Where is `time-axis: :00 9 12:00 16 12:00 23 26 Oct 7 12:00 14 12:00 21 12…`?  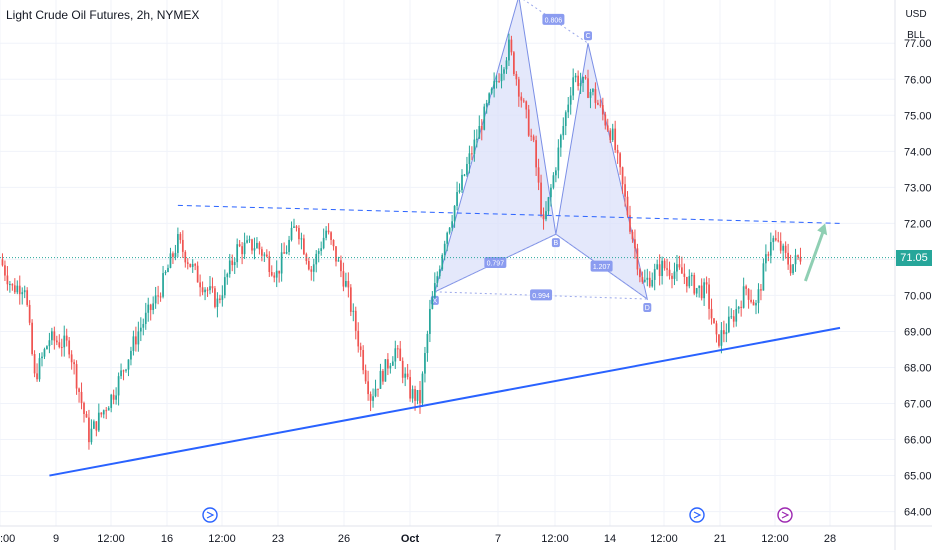 time-axis: :00 9 12:00 16 12:00 23 26 Oct 7 12:00 14 12:00 21 12… is located at coordinates (418, 539).